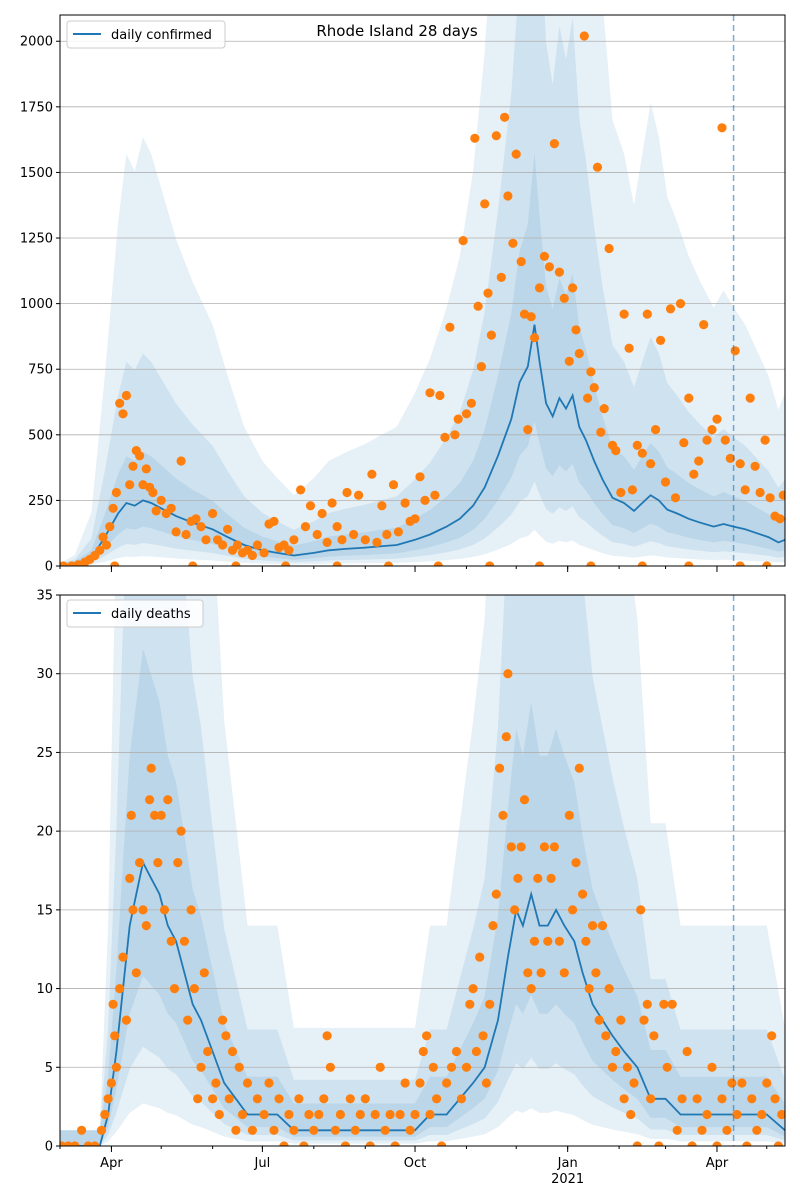  I want to click on x-tick-label: Jul, so click(262, 1163).